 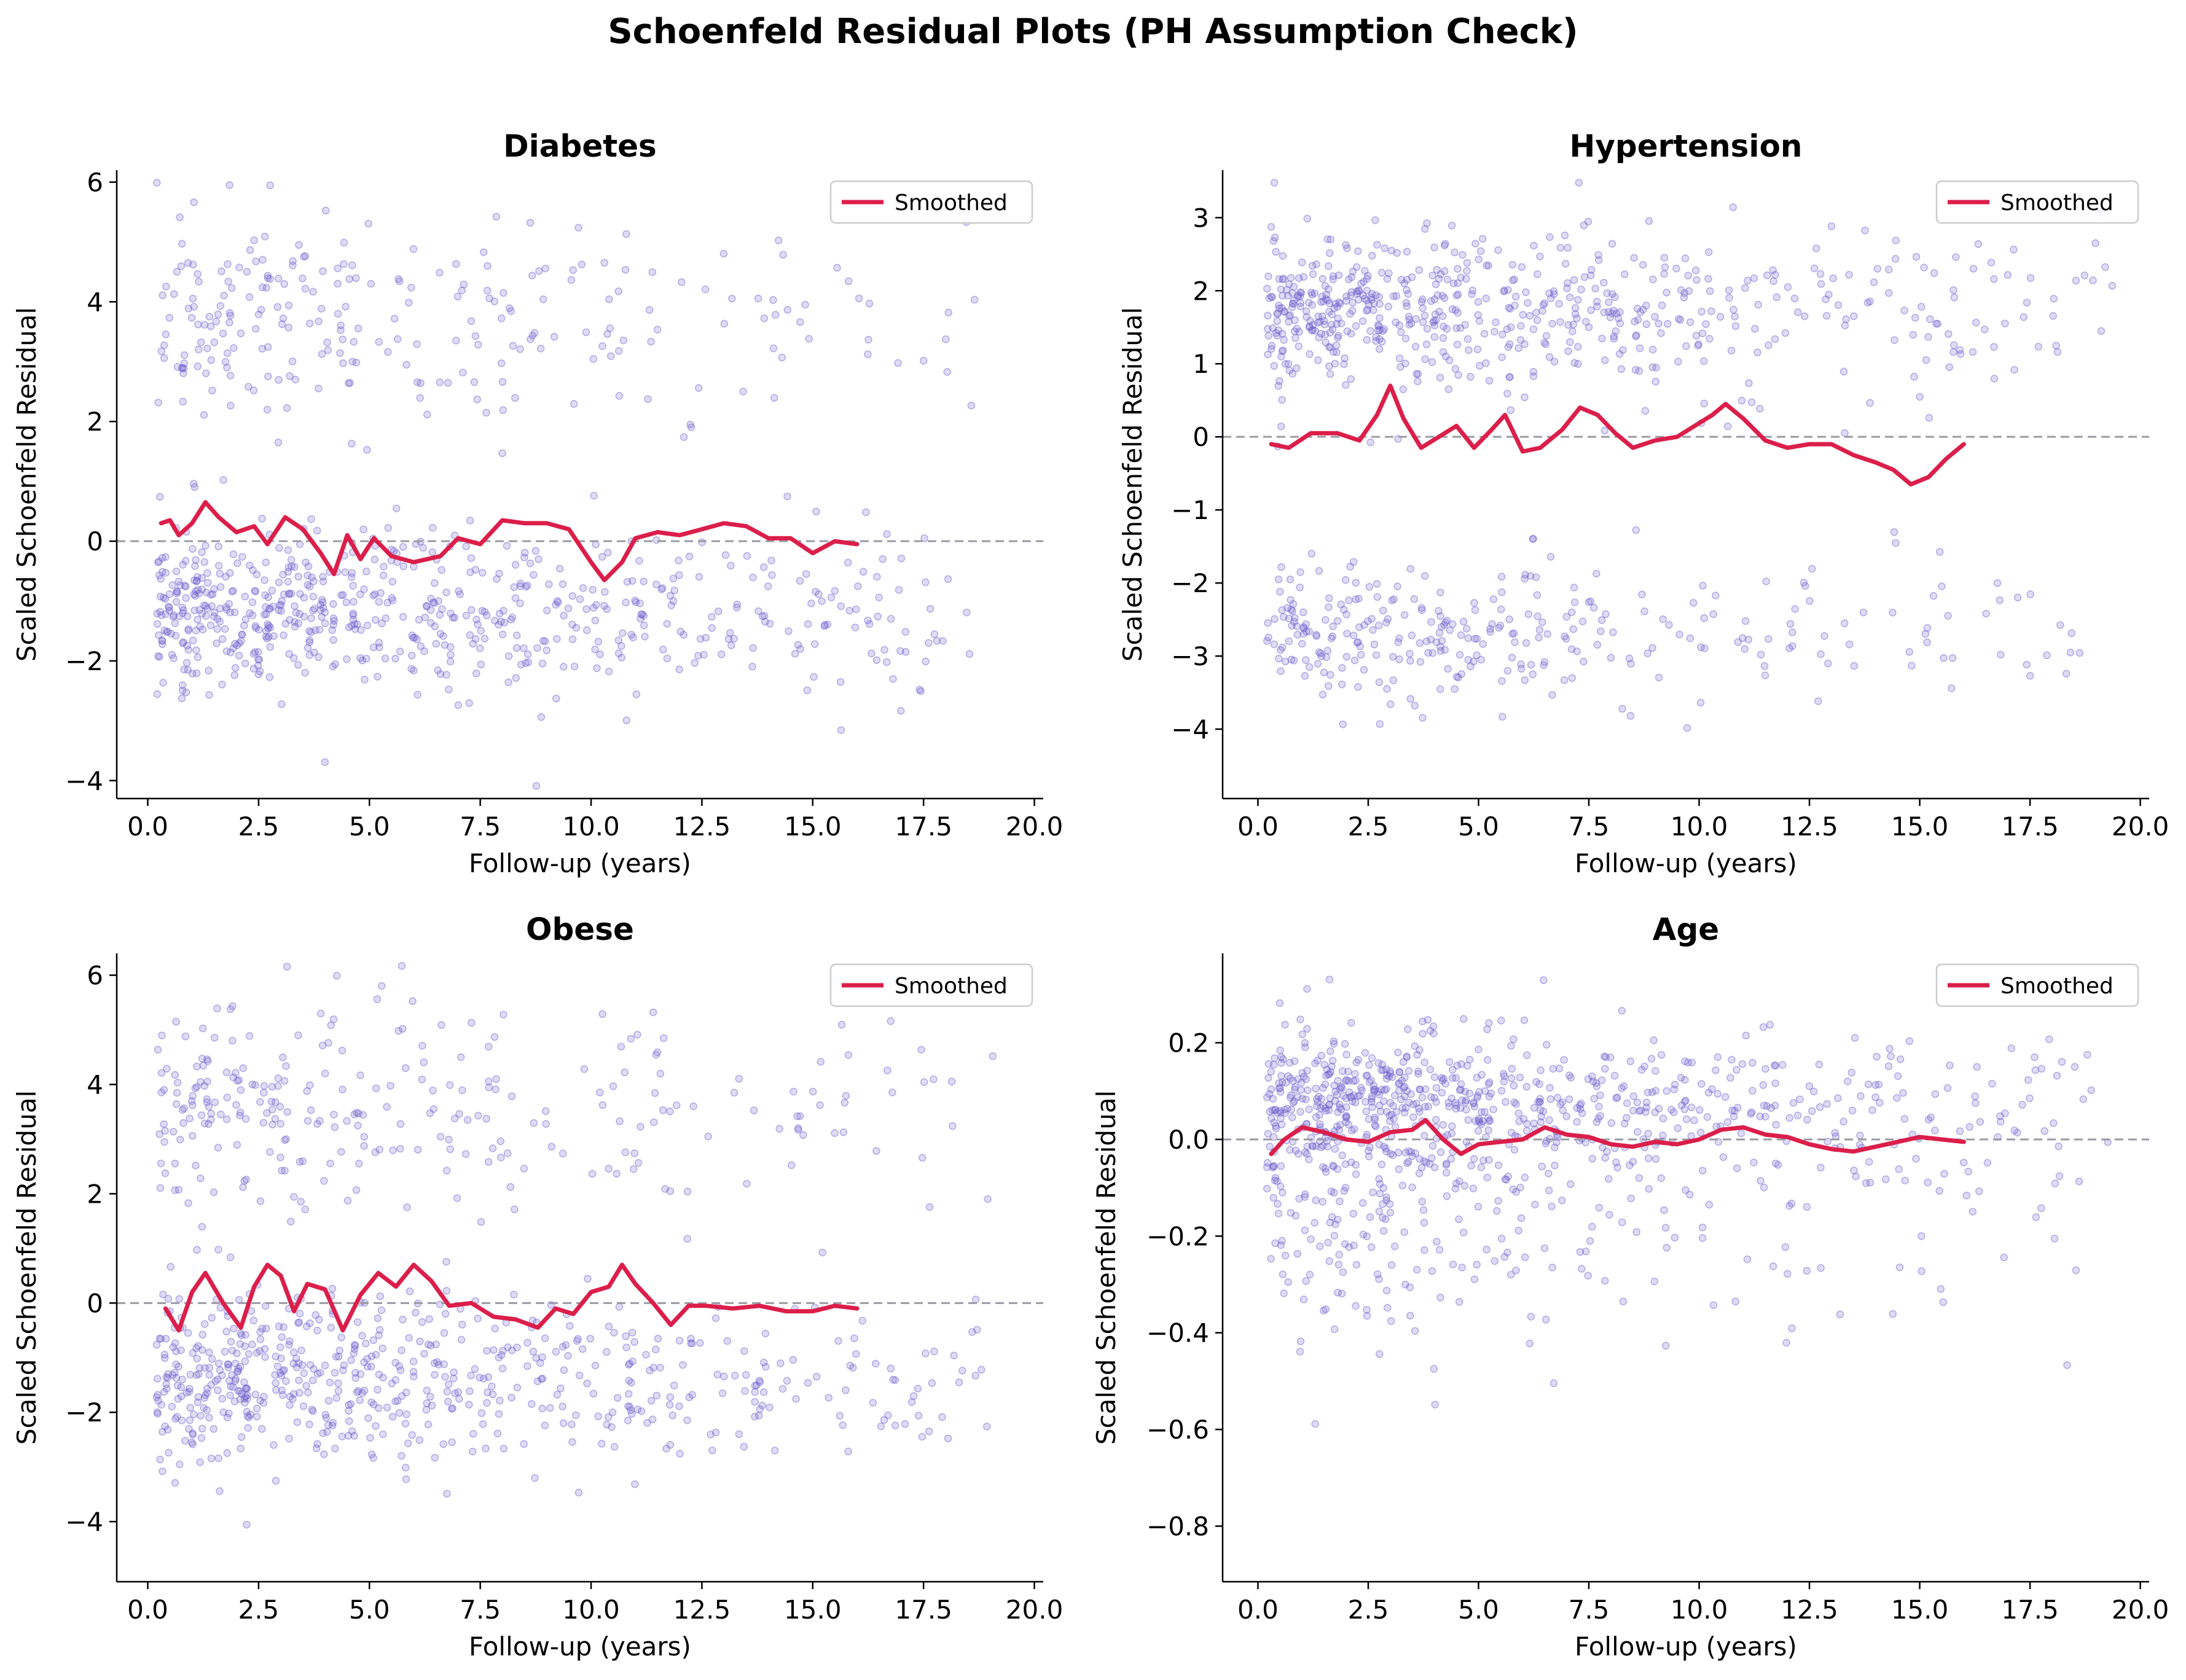 What do you see at coordinates (1201, 291) in the screenshot?
I see `y-tick-label: 2` at bounding box center [1201, 291].